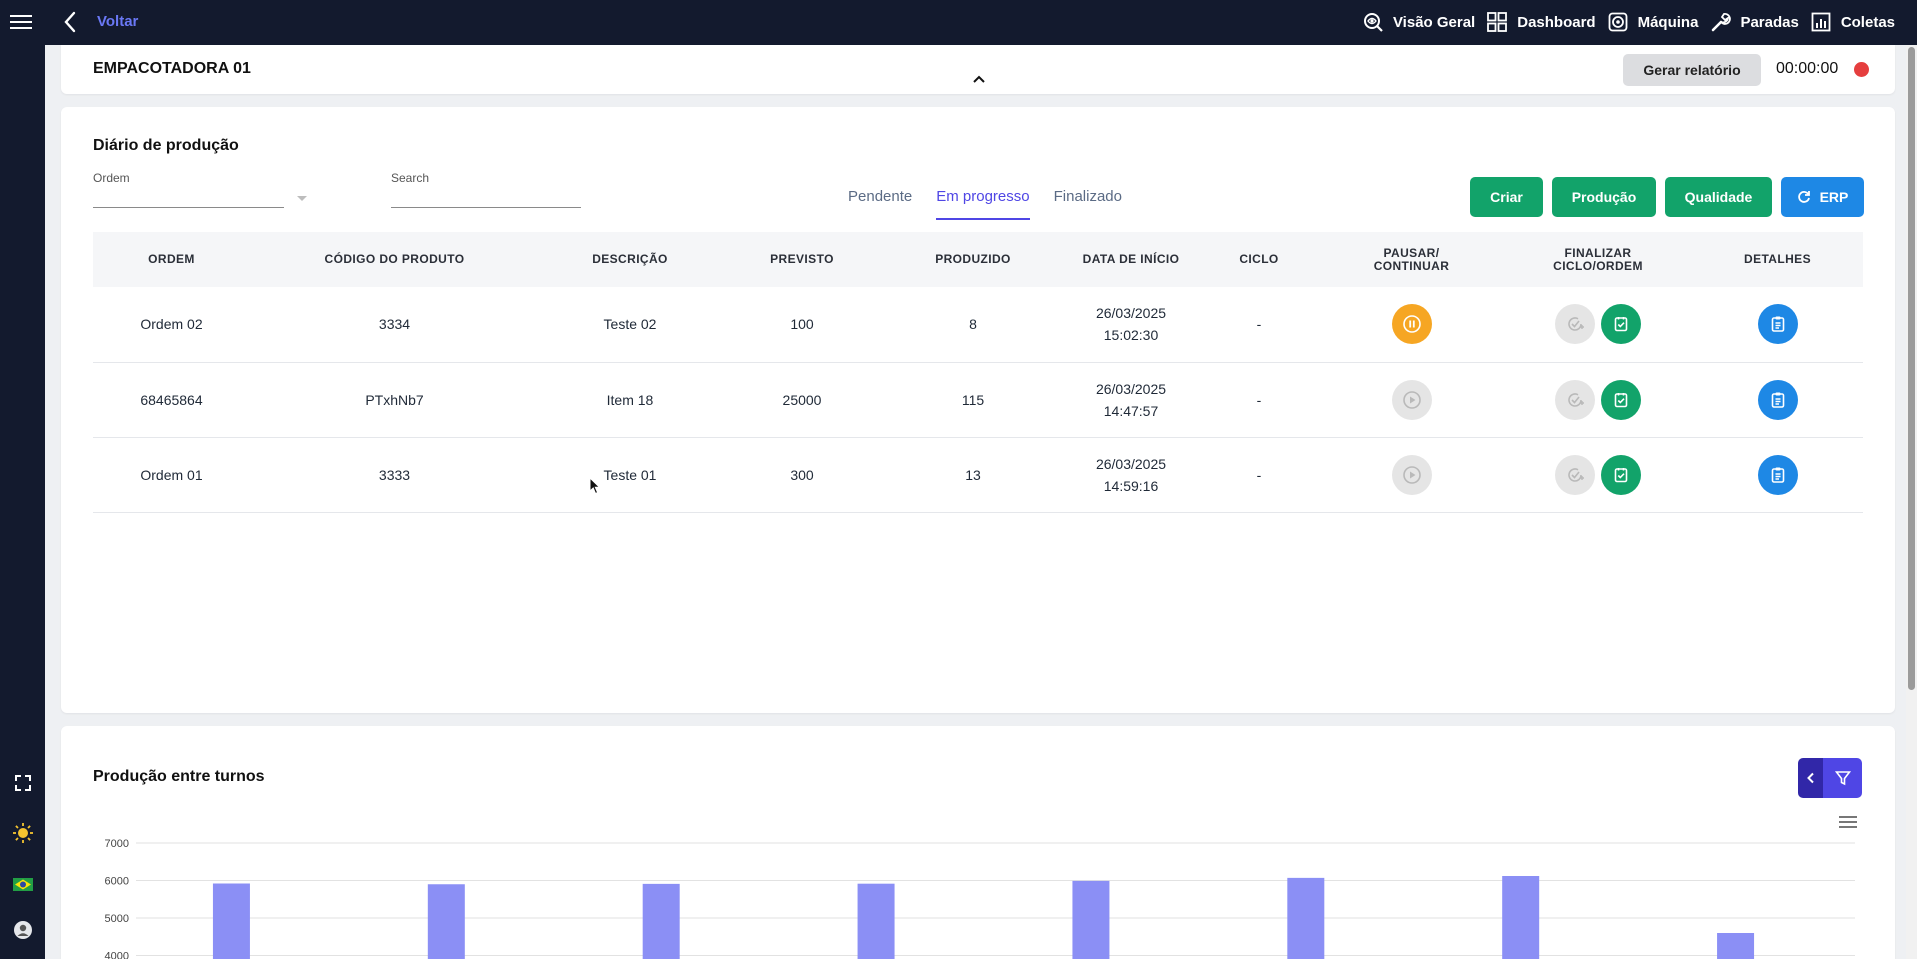 The height and width of the screenshot is (959, 1917). I want to click on sun-theme-icon, so click(23, 833).